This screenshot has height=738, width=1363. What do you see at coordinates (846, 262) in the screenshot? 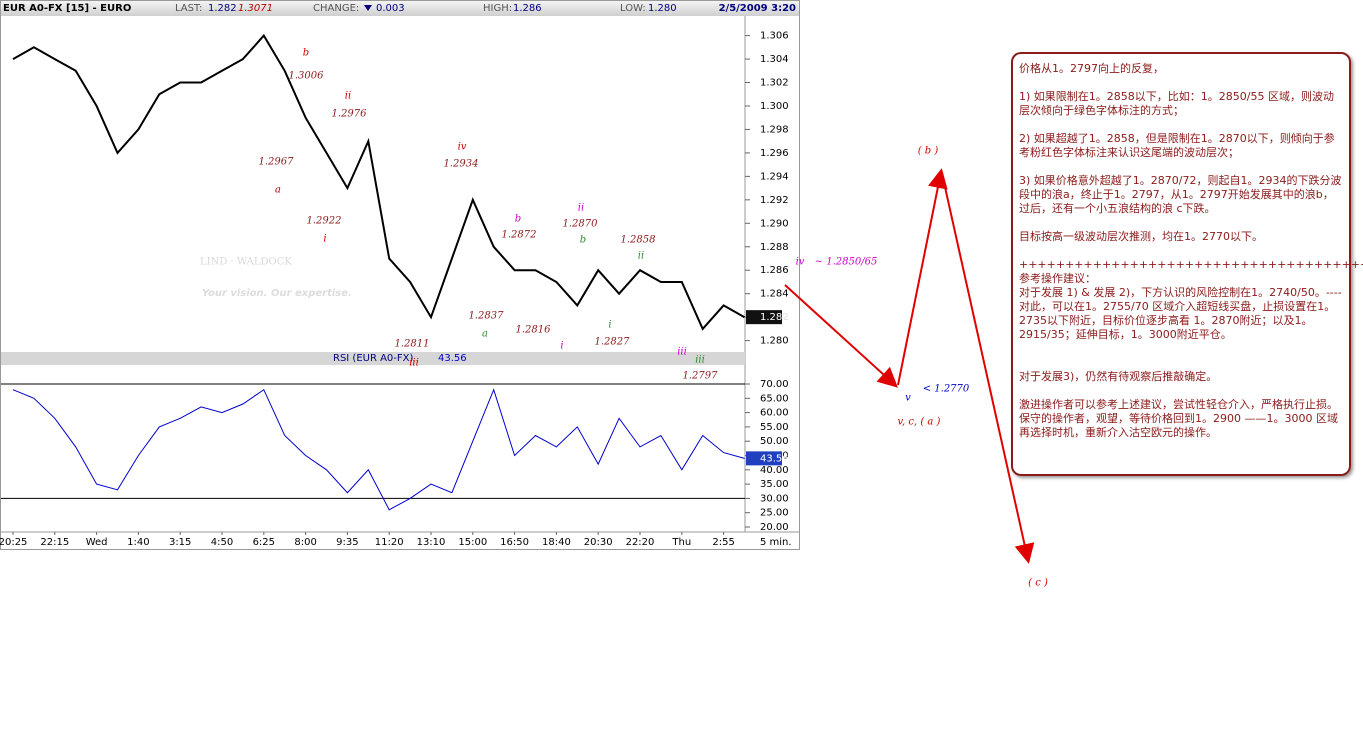
I see `projection-label: ~ 1.2850/65` at bounding box center [846, 262].